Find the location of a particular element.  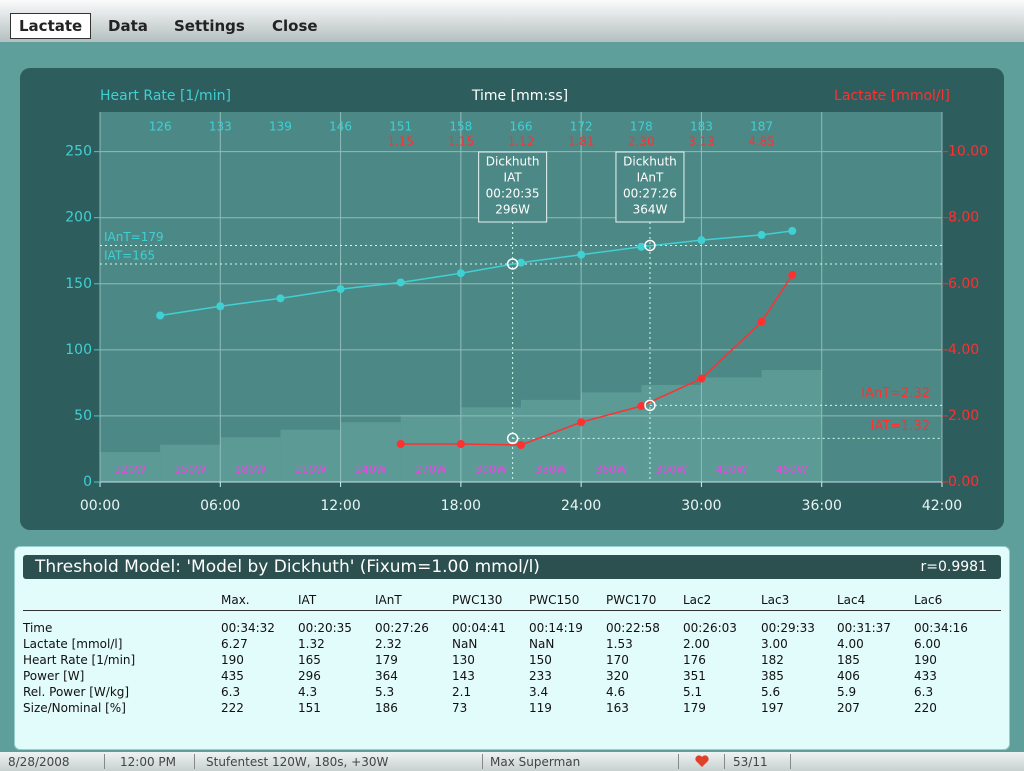

table-cell: 119 is located at coordinates (540, 708).